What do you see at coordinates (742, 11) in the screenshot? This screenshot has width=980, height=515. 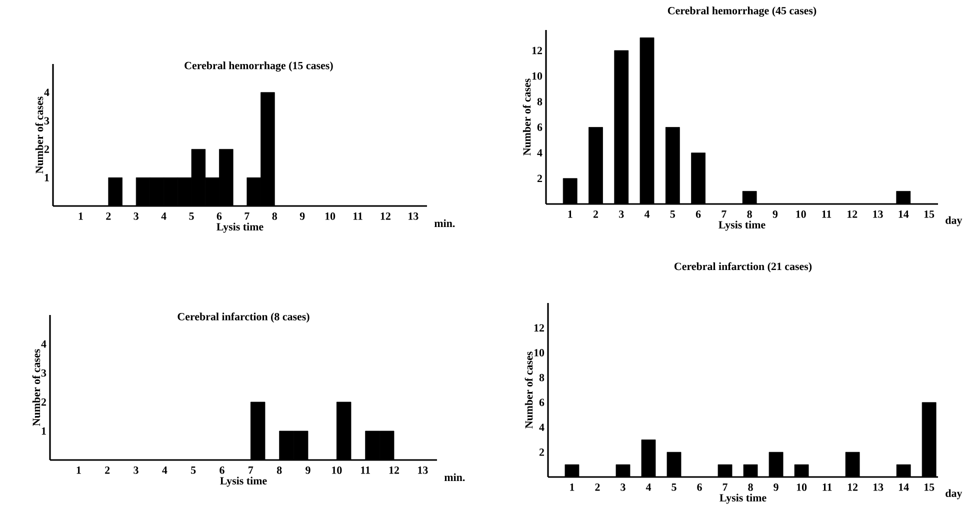 I see `chart-title: Cerebral hemorrhage (45 cases)` at bounding box center [742, 11].